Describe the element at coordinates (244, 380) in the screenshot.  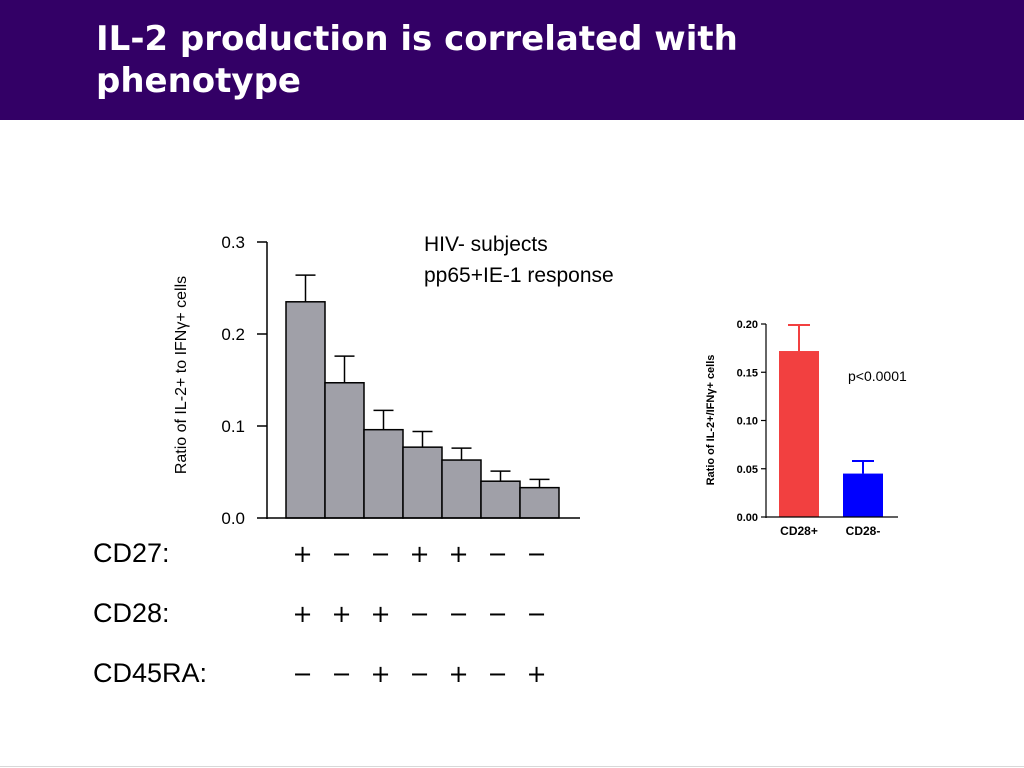
I see `left-y-ticks: 0.0 0.1 0.2 0.3` at that location.